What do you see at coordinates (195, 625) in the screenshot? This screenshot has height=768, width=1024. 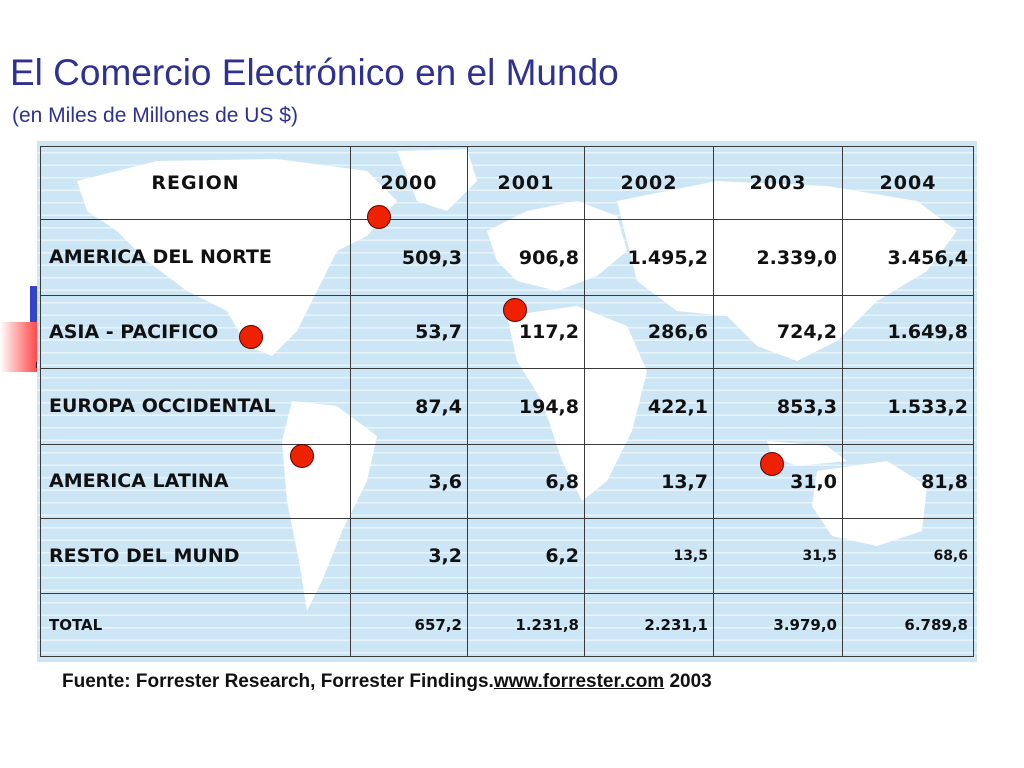 I see `region-cell: TOTAL` at bounding box center [195, 625].